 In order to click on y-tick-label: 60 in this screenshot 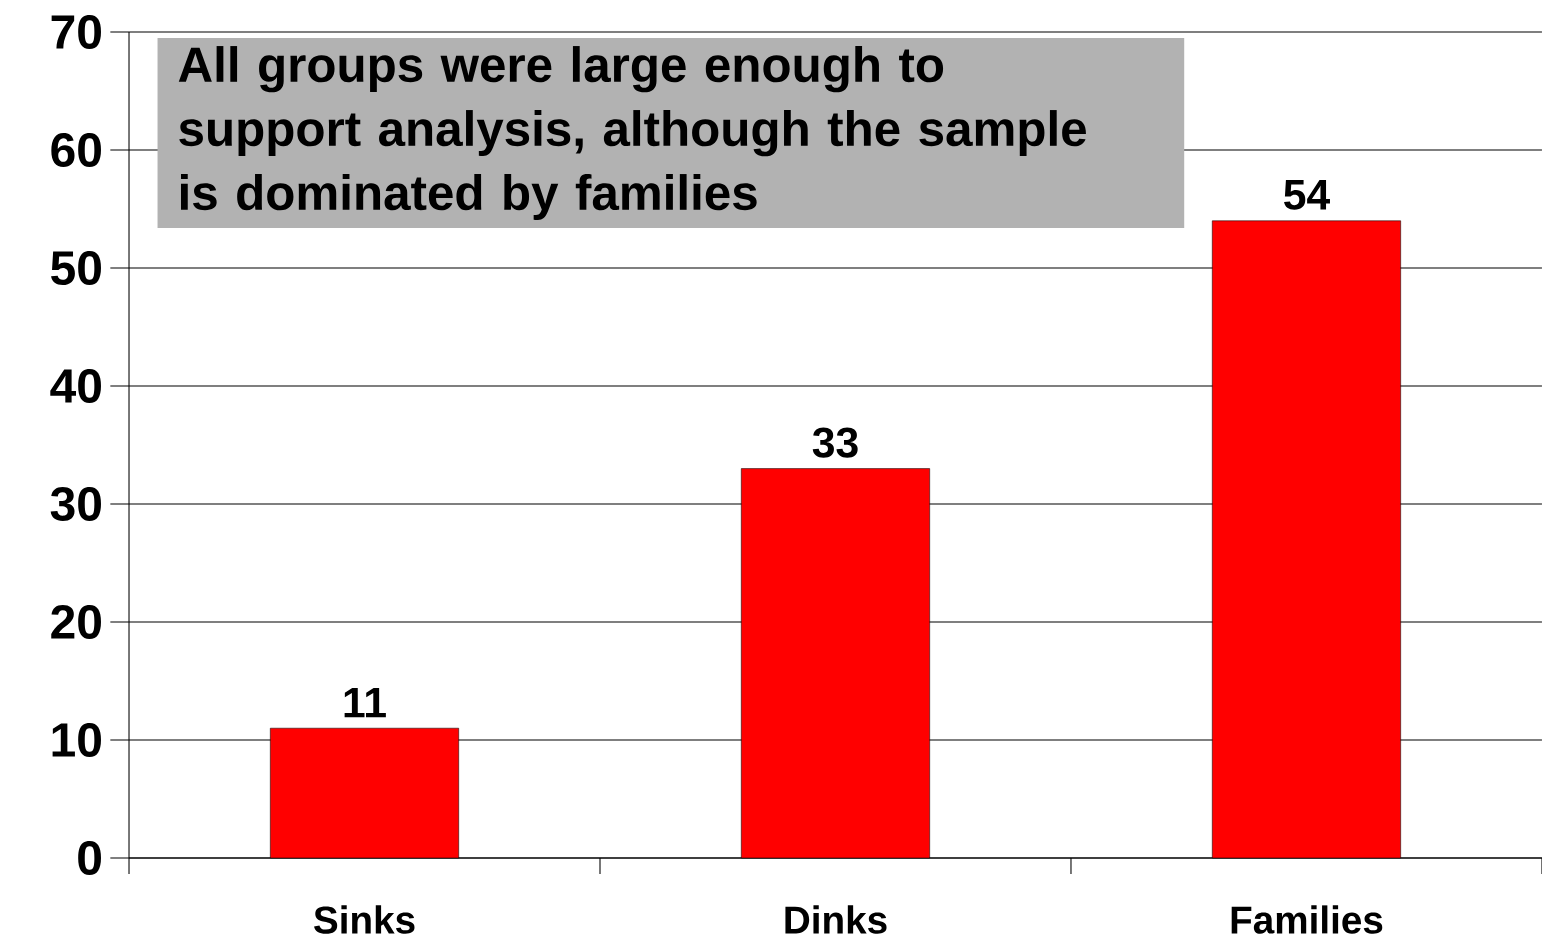, I will do `click(76, 150)`.